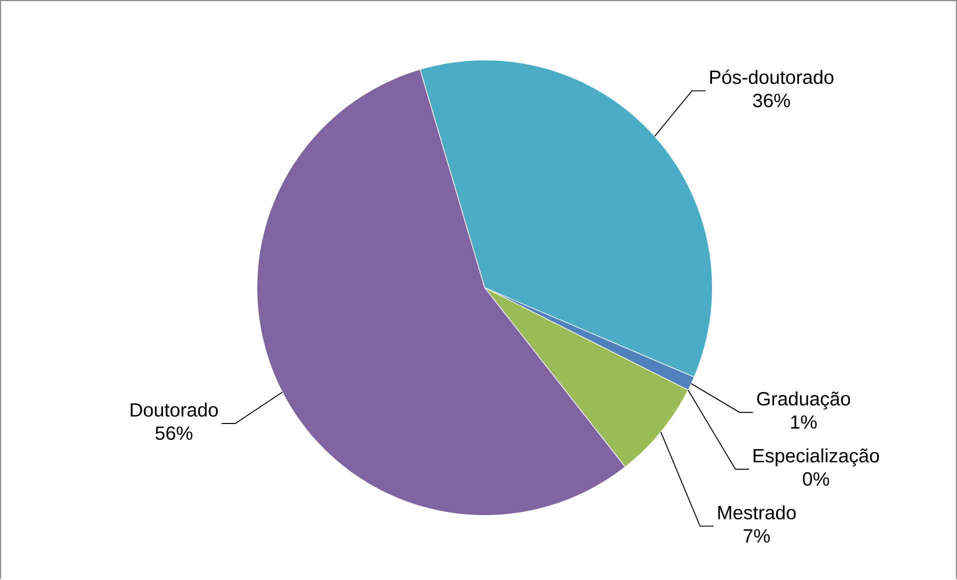 The image size is (957, 580). What do you see at coordinates (816, 479) in the screenshot?
I see `text: 0%` at bounding box center [816, 479].